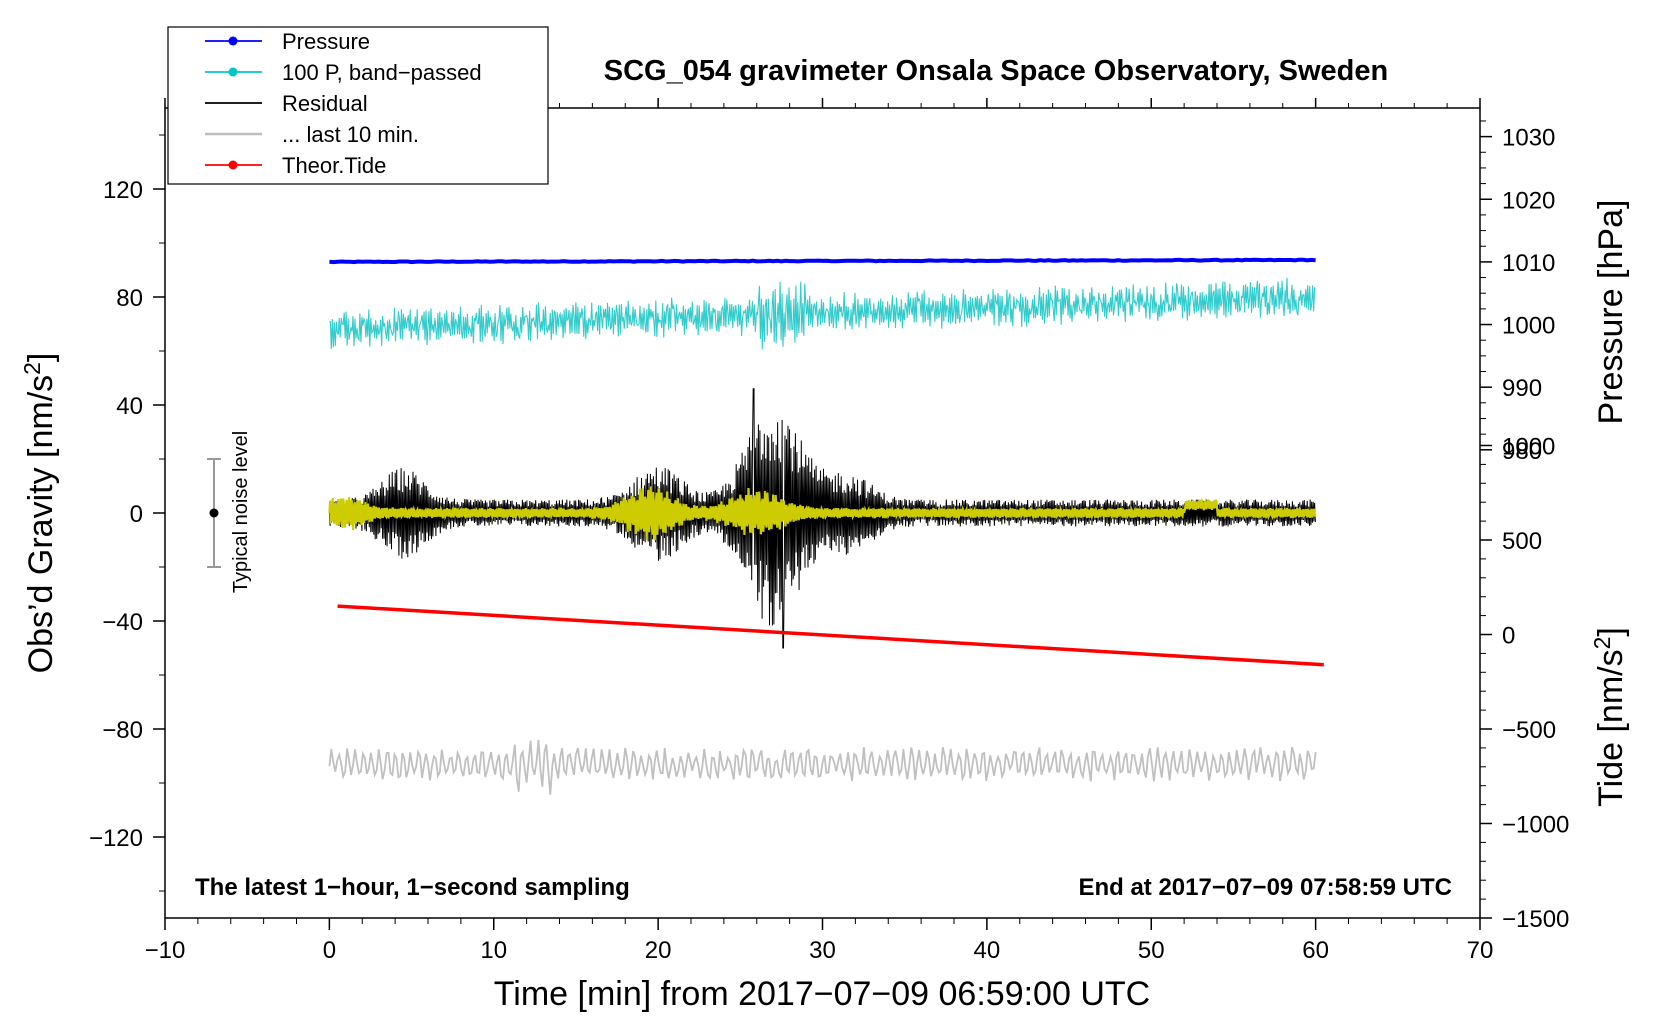 This screenshot has height=1020, width=1660. What do you see at coordinates (1522, 541) in the screenshot?
I see `tide-tick-label: 500` at bounding box center [1522, 541].